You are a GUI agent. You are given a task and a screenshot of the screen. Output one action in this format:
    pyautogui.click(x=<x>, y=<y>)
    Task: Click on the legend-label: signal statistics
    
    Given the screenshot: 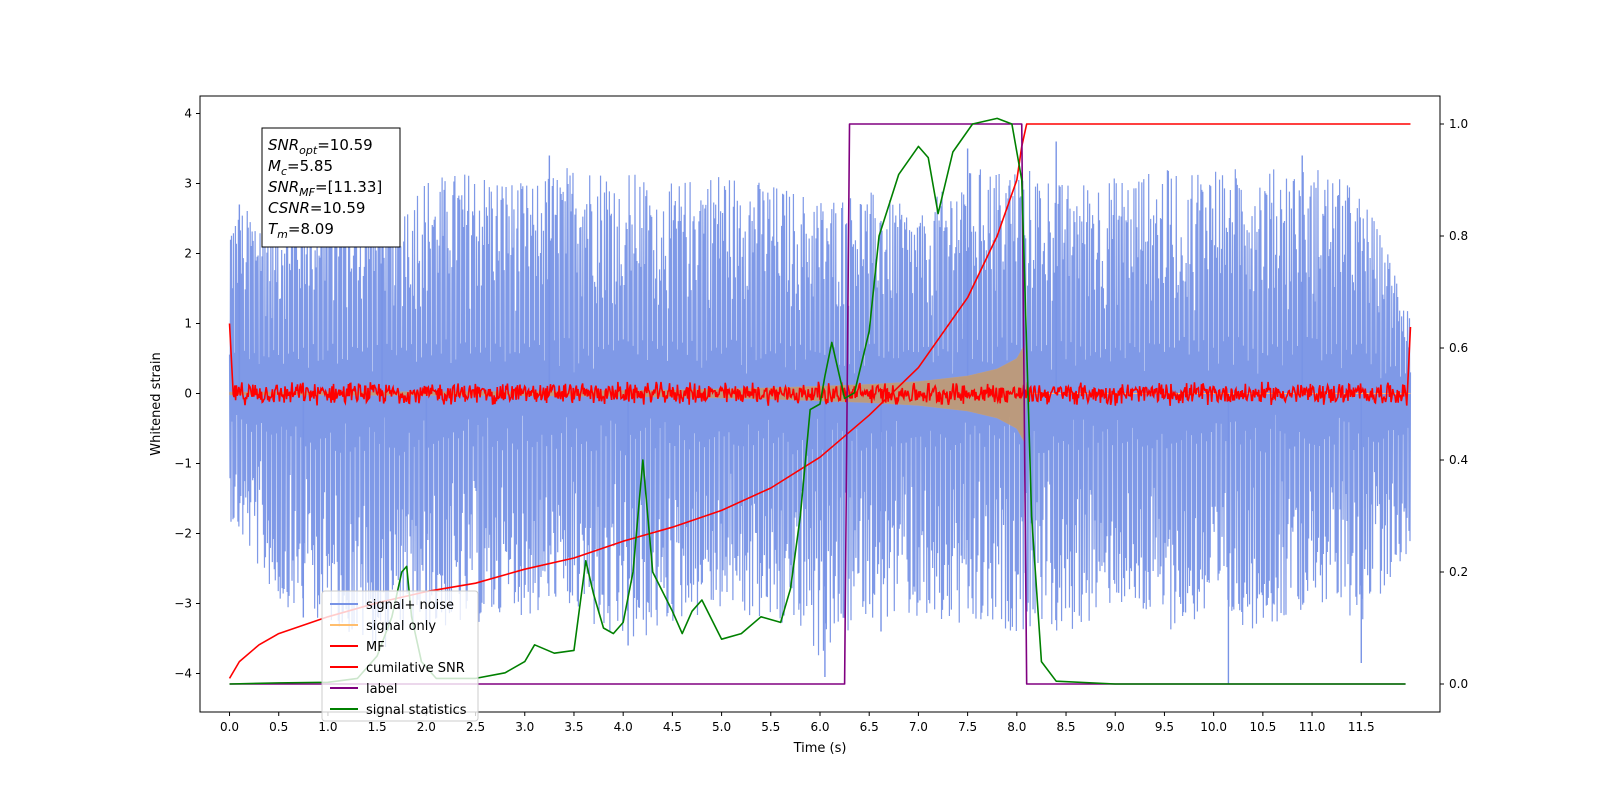 What is the action you would take?
    pyautogui.click(x=416, y=710)
    